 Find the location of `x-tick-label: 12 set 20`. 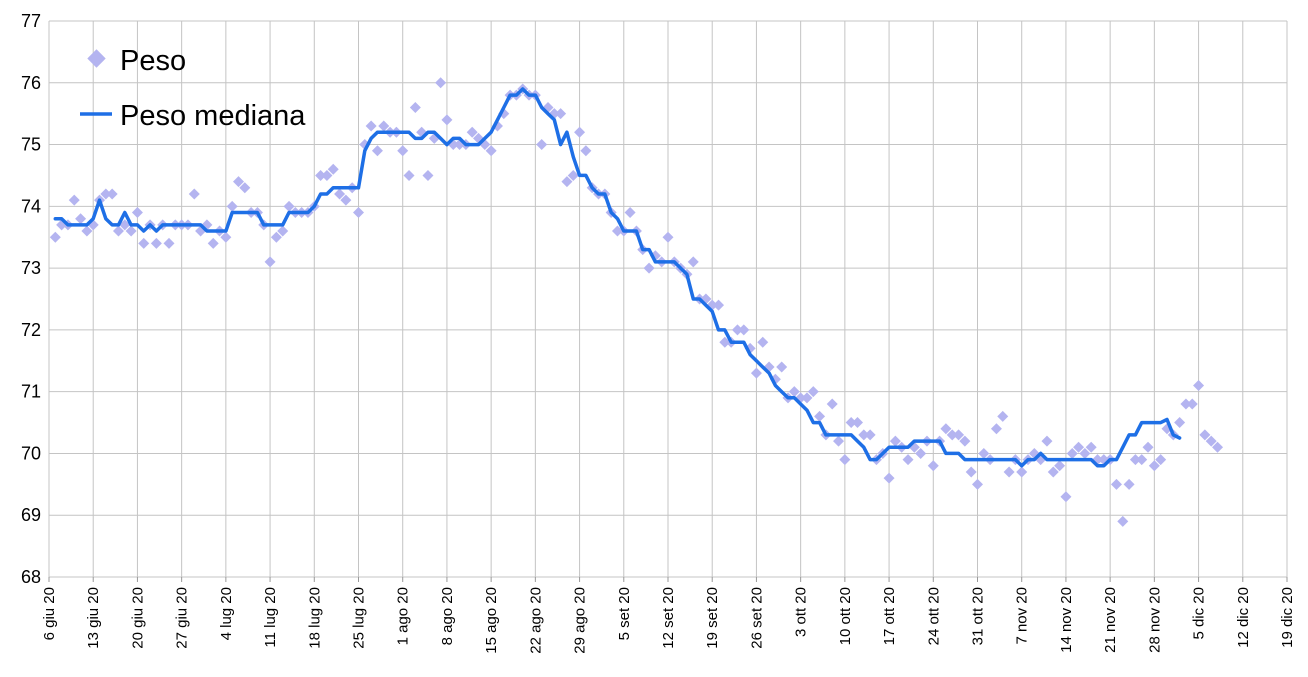

x-tick-label: 12 set 20 is located at coordinates (668, 618).